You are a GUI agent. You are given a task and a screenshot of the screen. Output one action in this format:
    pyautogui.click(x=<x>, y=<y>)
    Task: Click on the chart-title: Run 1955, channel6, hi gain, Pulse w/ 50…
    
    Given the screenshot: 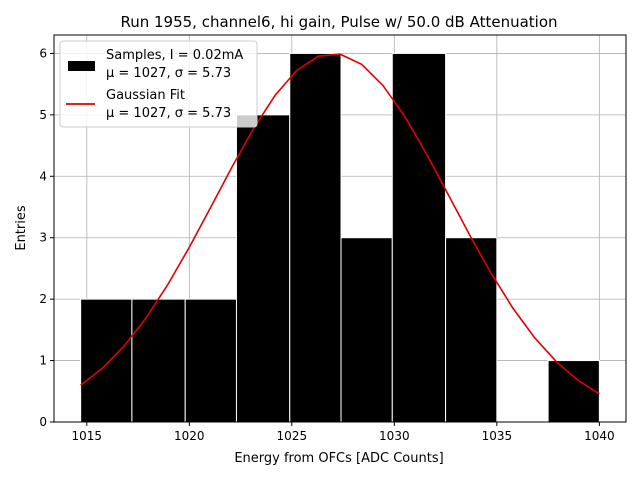 What is the action you would take?
    pyautogui.click(x=338, y=22)
    